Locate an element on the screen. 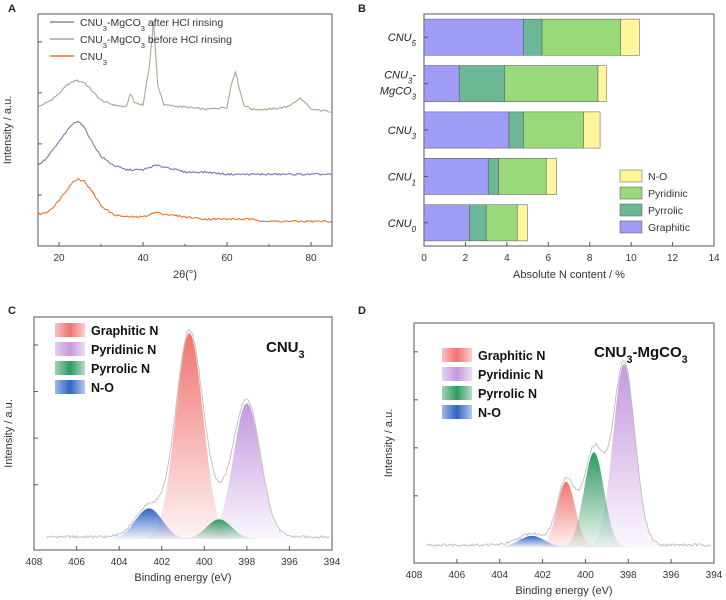 This screenshot has height=600, width=726. legend-label-b: Pyrrolic is located at coordinates (665, 211).